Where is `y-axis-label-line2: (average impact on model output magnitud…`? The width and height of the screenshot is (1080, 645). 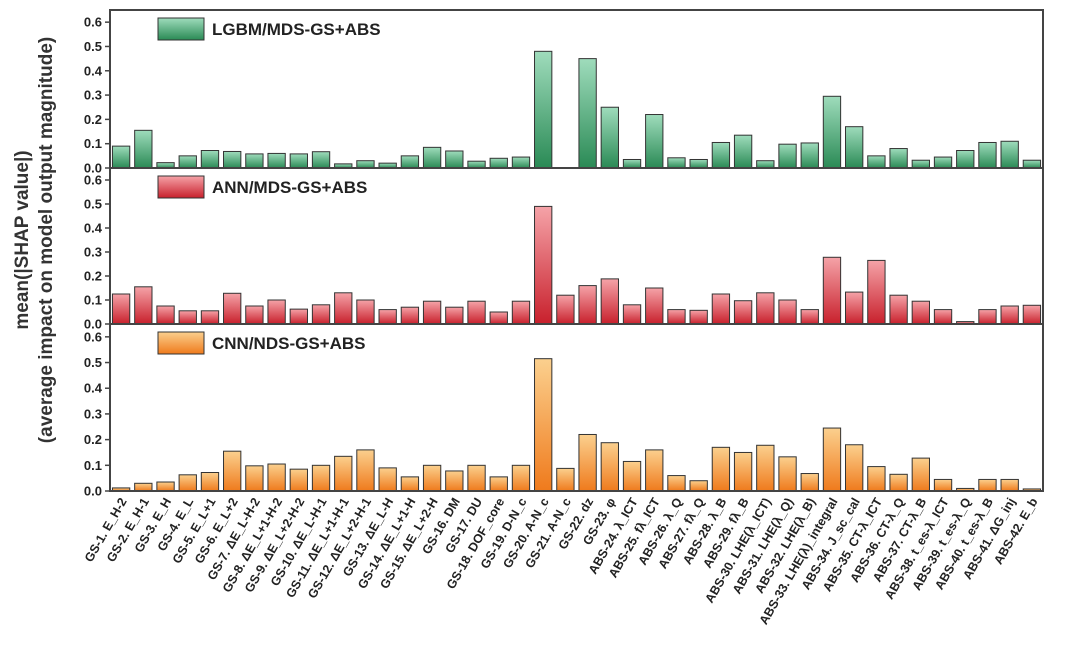
y-axis-label-line2: (average impact on model output magnitud… is located at coordinates (46, 240).